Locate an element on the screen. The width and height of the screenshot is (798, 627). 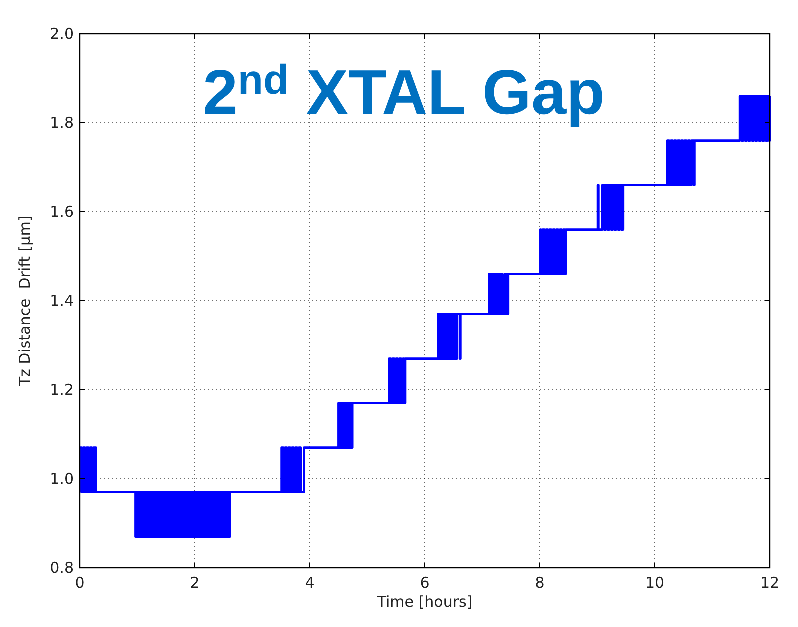
y-tick-label: 1.8 is located at coordinates (62, 123).